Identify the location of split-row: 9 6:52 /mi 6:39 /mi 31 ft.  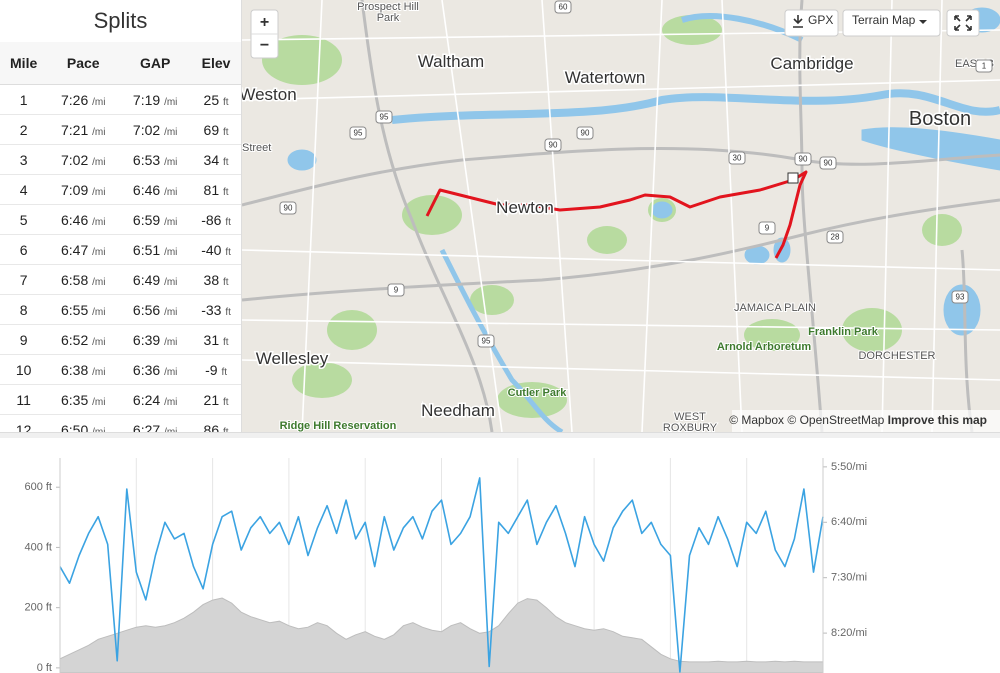
(120, 339).